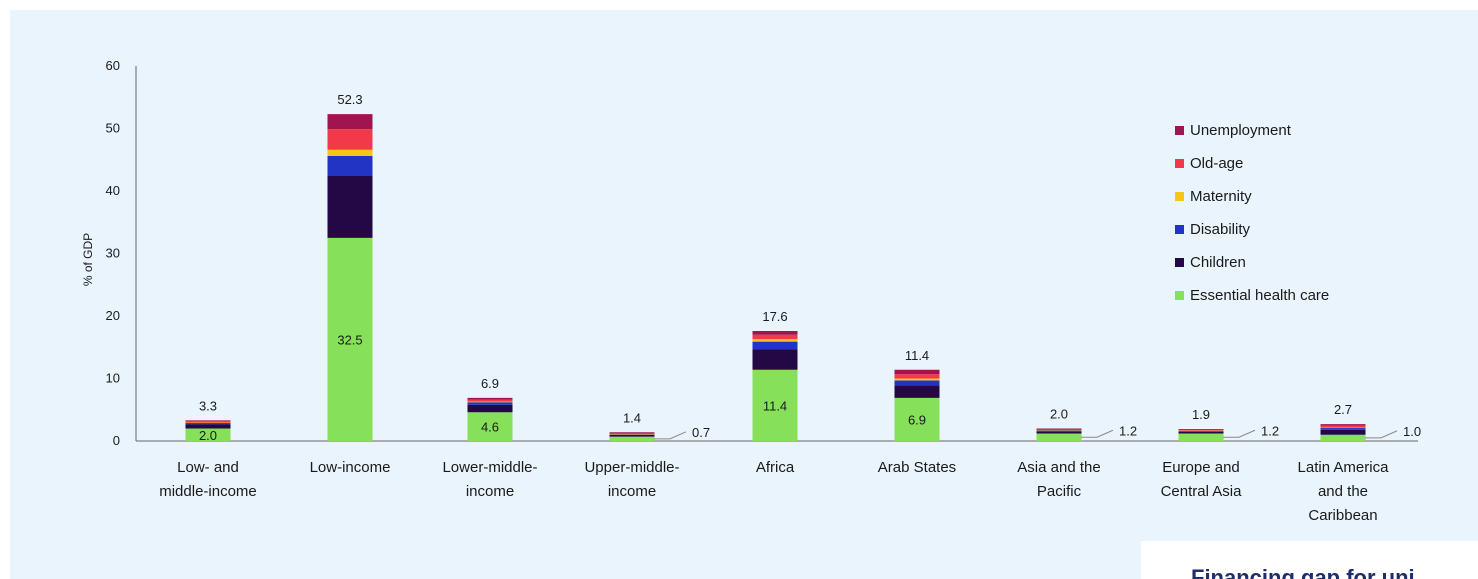 Image resolution: width=1478 pixels, height=579 pixels. What do you see at coordinates (775, 467) in the screenshot?
I see `x-category-label: Africa` at bounding box center [775, 467].